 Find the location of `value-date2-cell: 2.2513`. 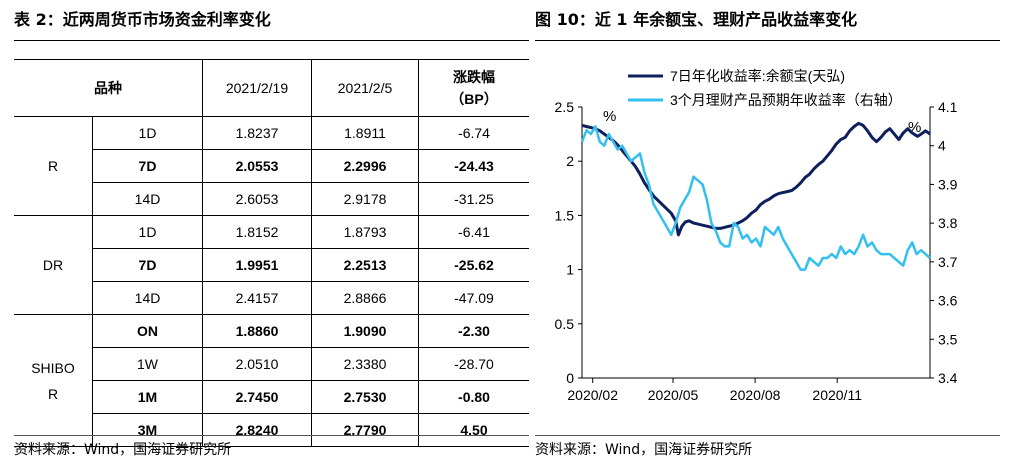

value-date2-cell: 2.2513 is located at coordinates (365, 265).